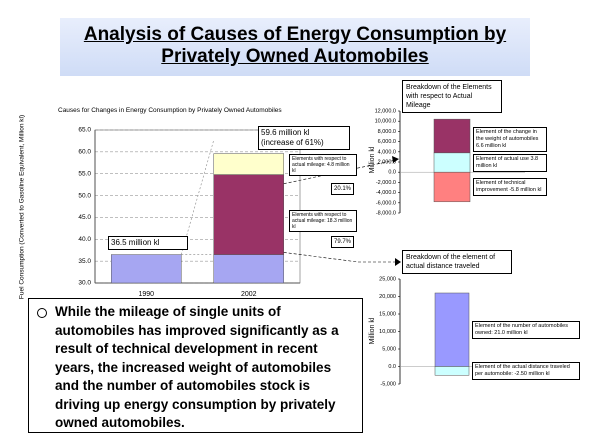  I want to click on annotation-line: 59.6 million kl, so click(285, 132).